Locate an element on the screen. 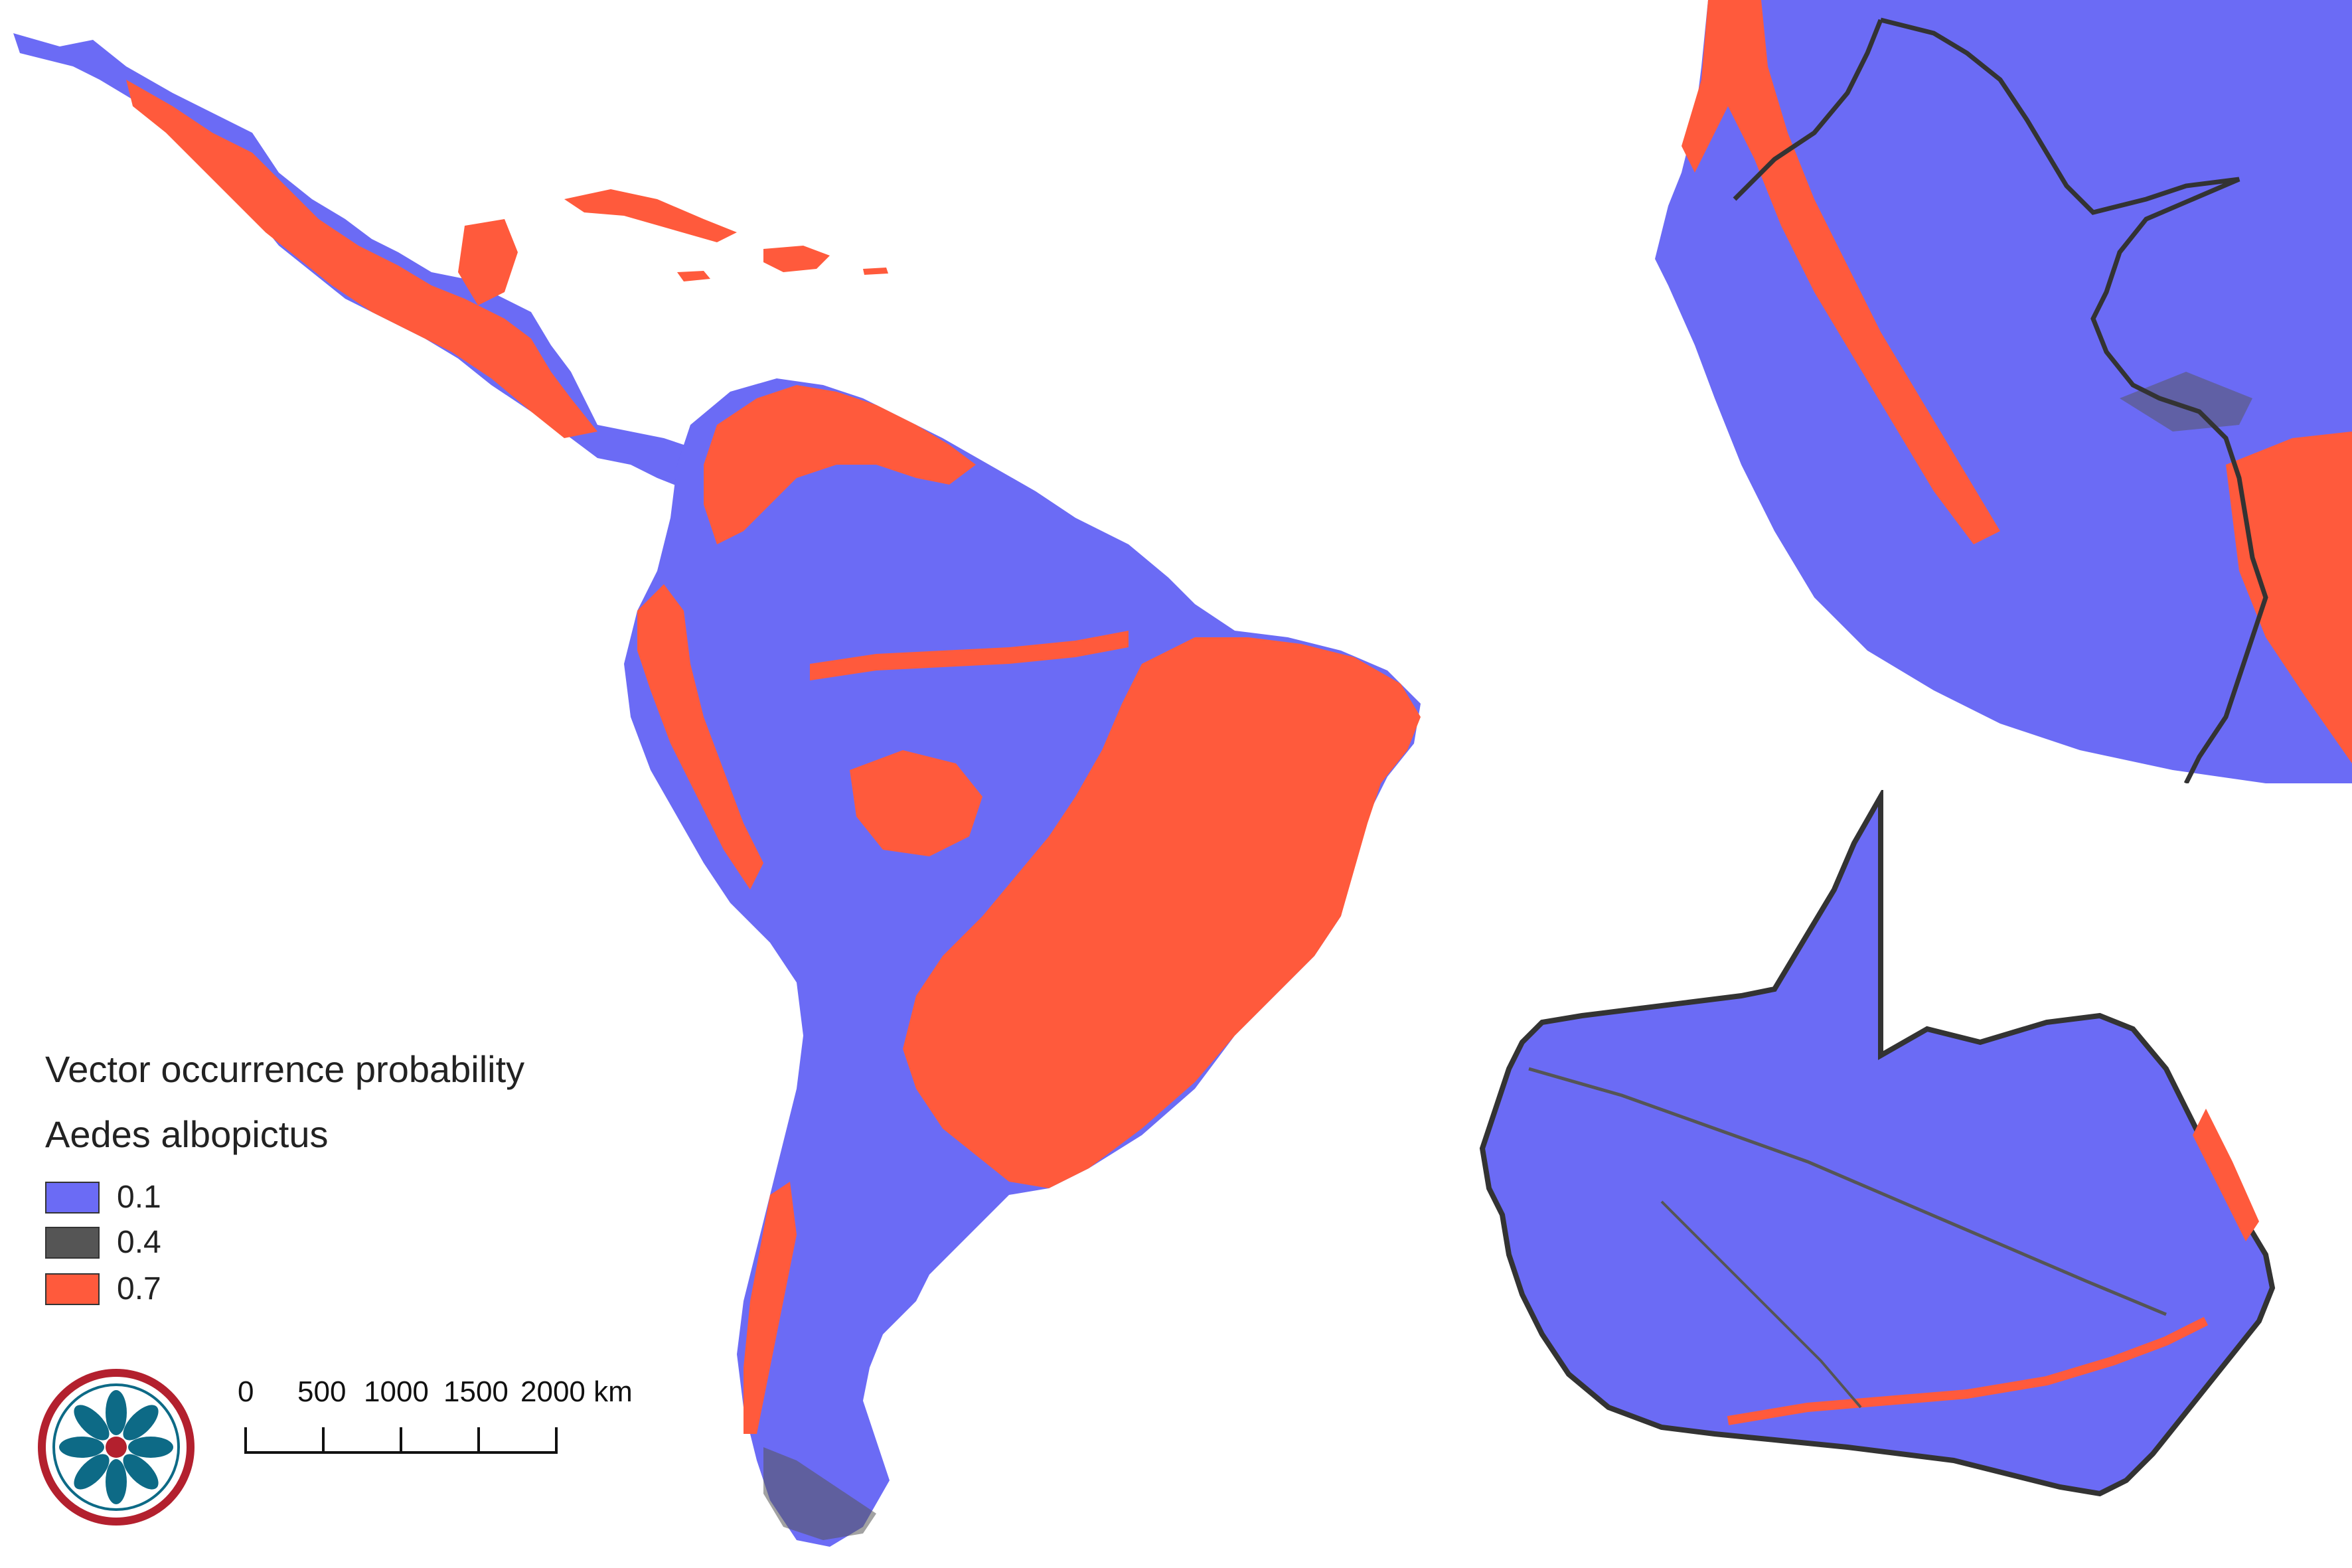  inset-peru-map is located at coordinates (2004, 392).